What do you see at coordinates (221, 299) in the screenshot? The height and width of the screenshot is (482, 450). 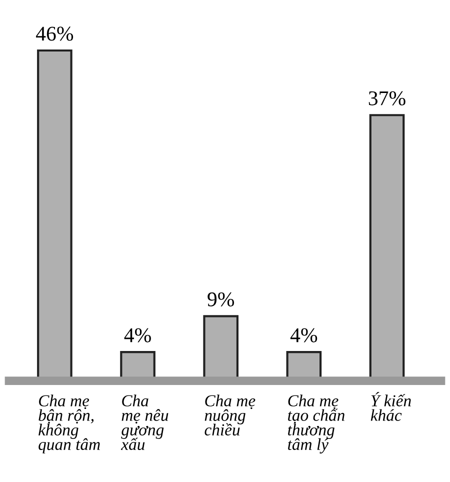 I see `data-label: 9%` at bounding box center [221, 299].